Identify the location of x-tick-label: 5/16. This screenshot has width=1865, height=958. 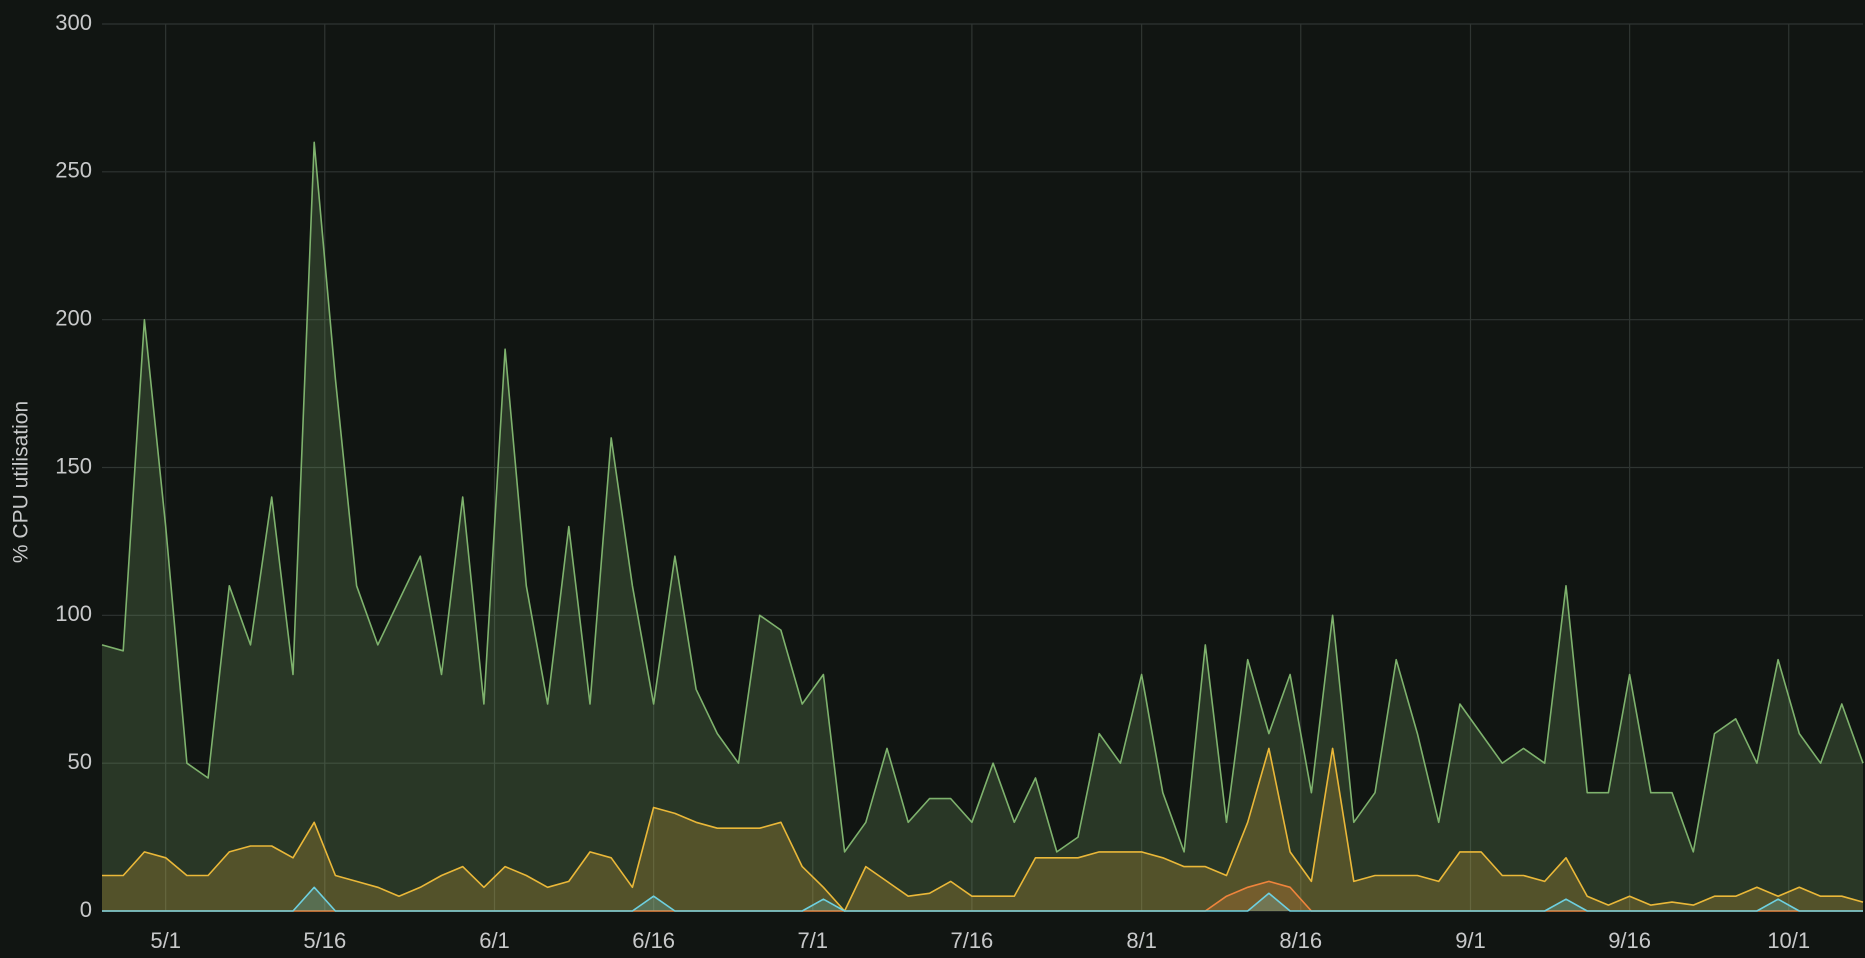
(324, 940).